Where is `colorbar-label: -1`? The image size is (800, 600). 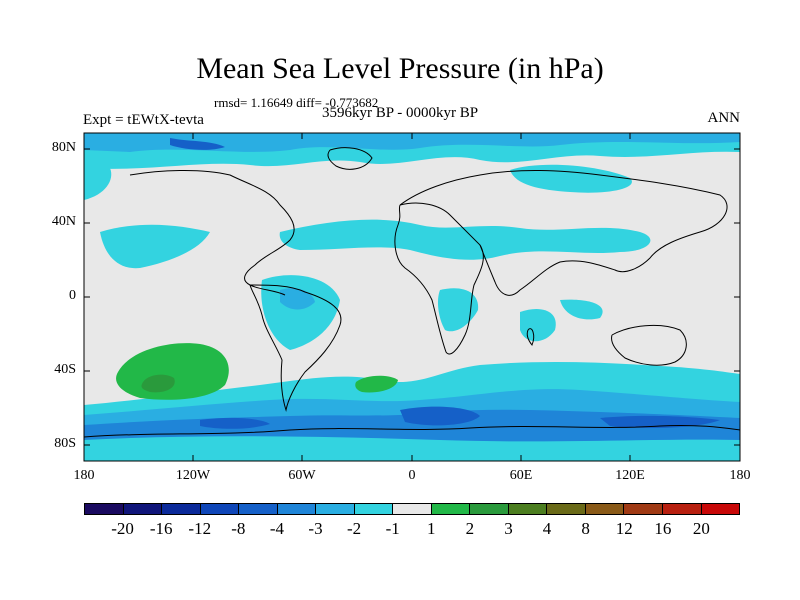
colorbar-label: -1 is located at coordinates (392, 528).